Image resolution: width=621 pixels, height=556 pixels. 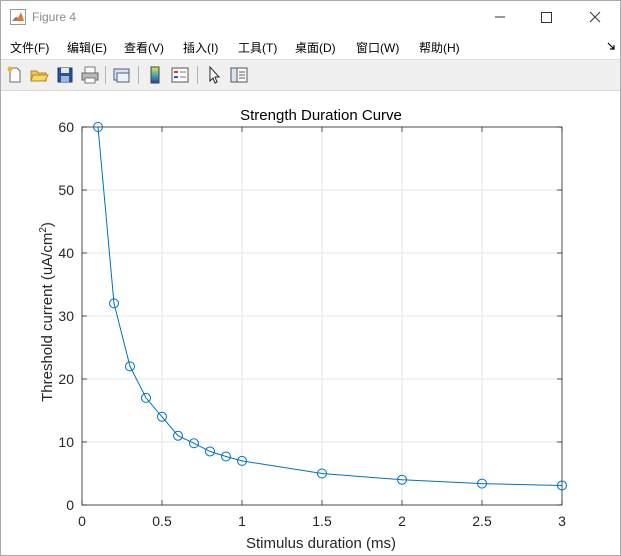 What do you see at coordinates (242, 521) in the screenshot?
I see `x-tick-label: 1` at bounding box center [242, 521].